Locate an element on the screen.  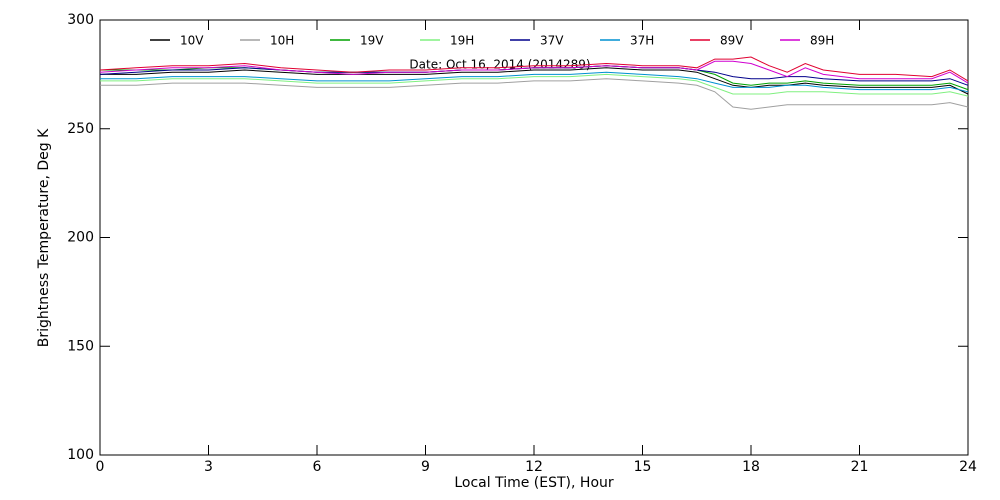
y-tick-label: 300 is located at coordinates (80, 20).